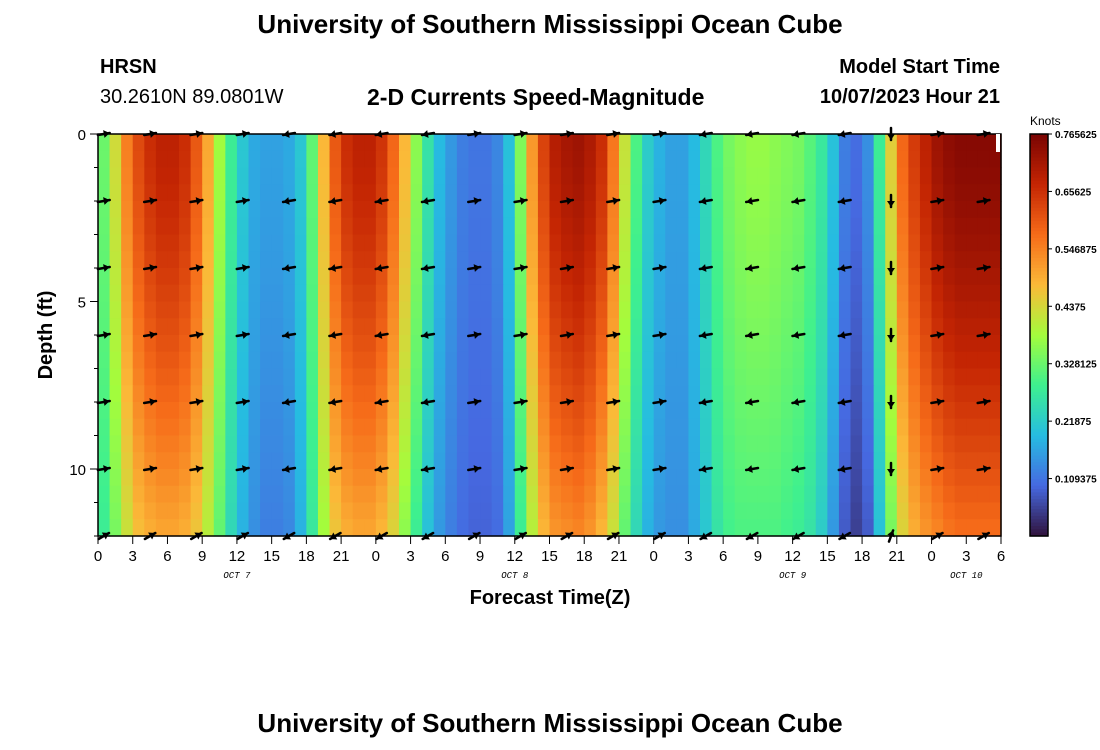 Image resolution: width=1100 pixels, height=750 pixels. I want to click on station-name: HRSN, so click(128, 67).